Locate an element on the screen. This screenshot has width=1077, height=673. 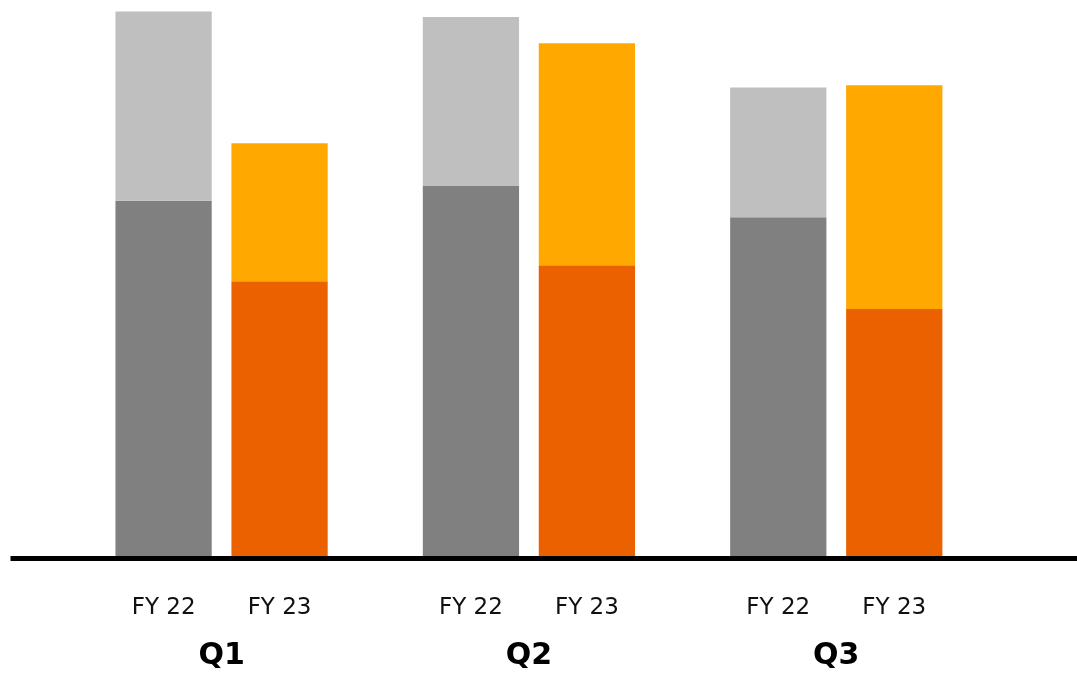
text: Q2 is located at coordinates (529, 653).